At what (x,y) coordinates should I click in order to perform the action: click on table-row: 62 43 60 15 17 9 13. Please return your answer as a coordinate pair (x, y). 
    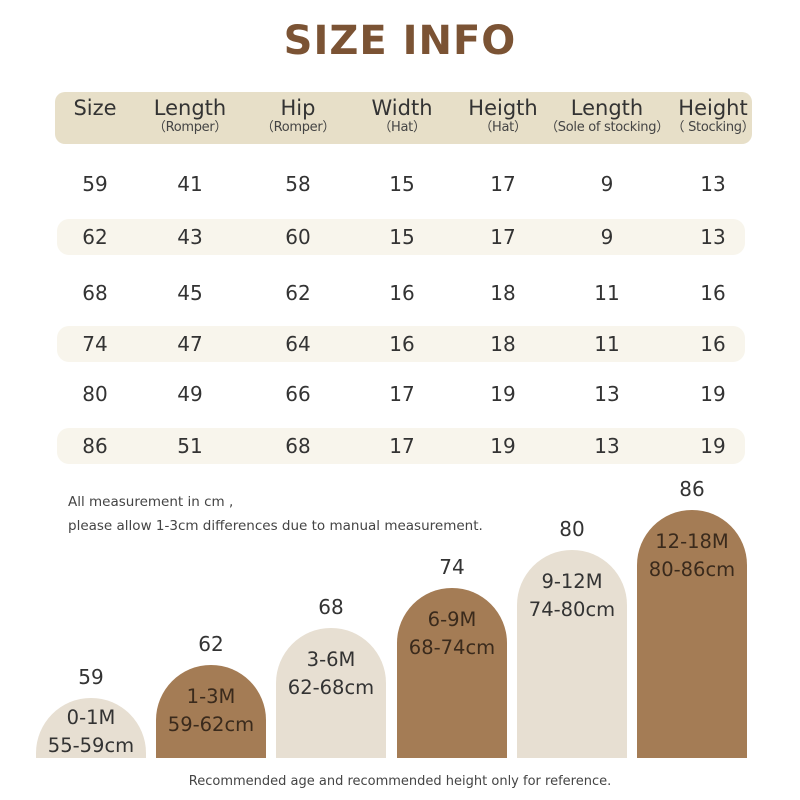
    Looking at the image, I should click on (400, 237).